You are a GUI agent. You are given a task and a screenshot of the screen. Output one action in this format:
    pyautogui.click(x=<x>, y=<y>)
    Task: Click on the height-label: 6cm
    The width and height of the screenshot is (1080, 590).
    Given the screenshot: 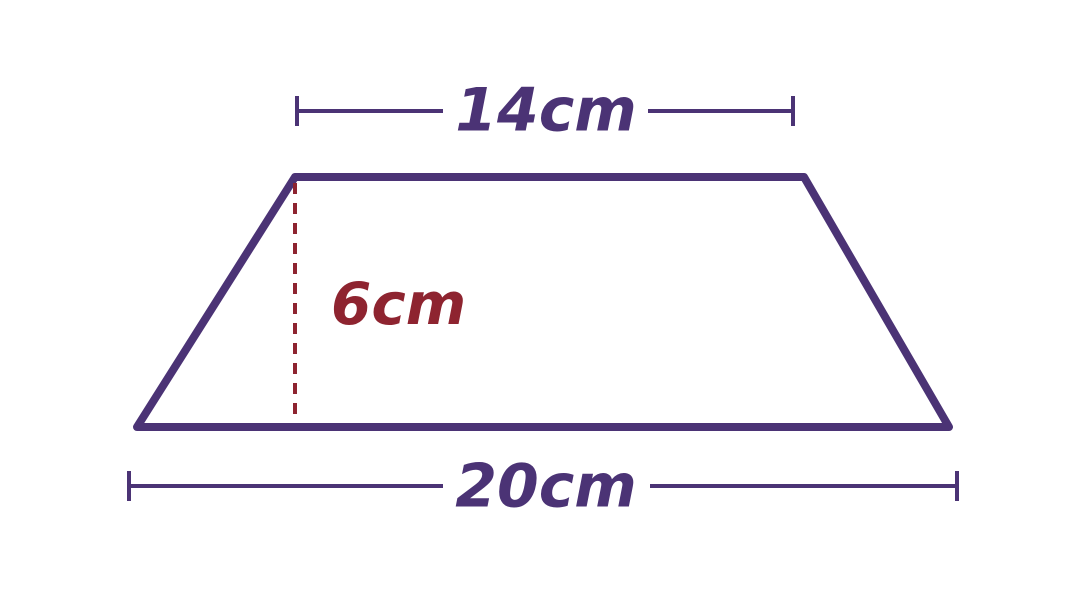 What is the action you would take?
    pyautogui.click(x=398, y=304)
    